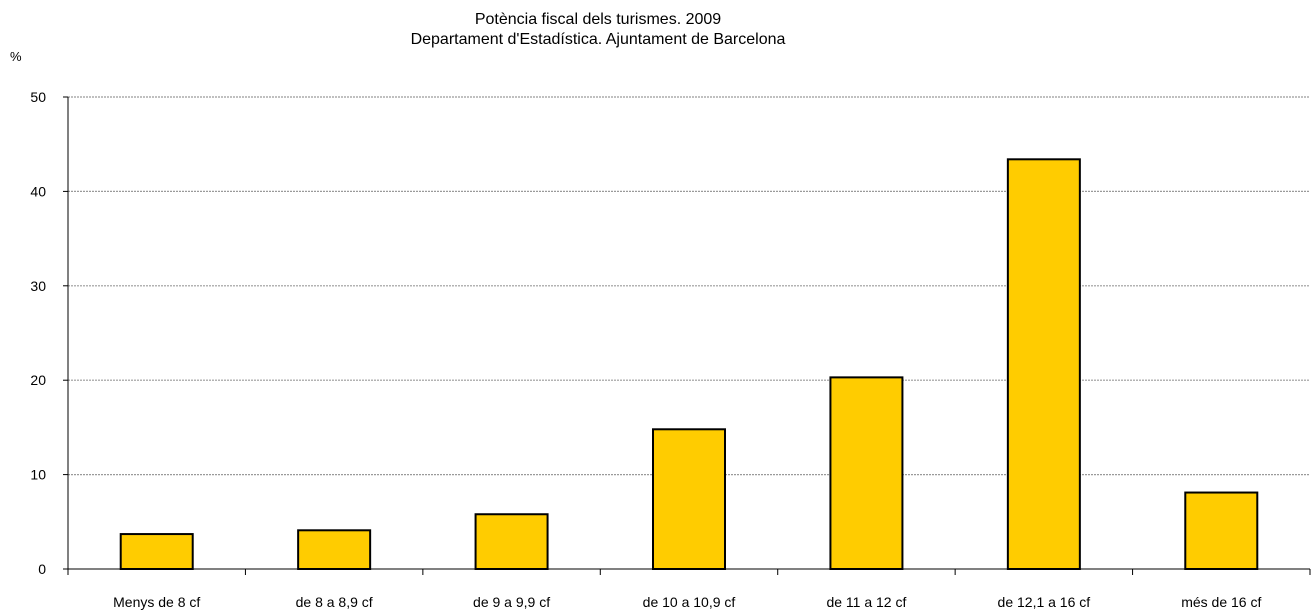  I want to click on x-tick-label: Menys de 8 cf, so click(156, 602).